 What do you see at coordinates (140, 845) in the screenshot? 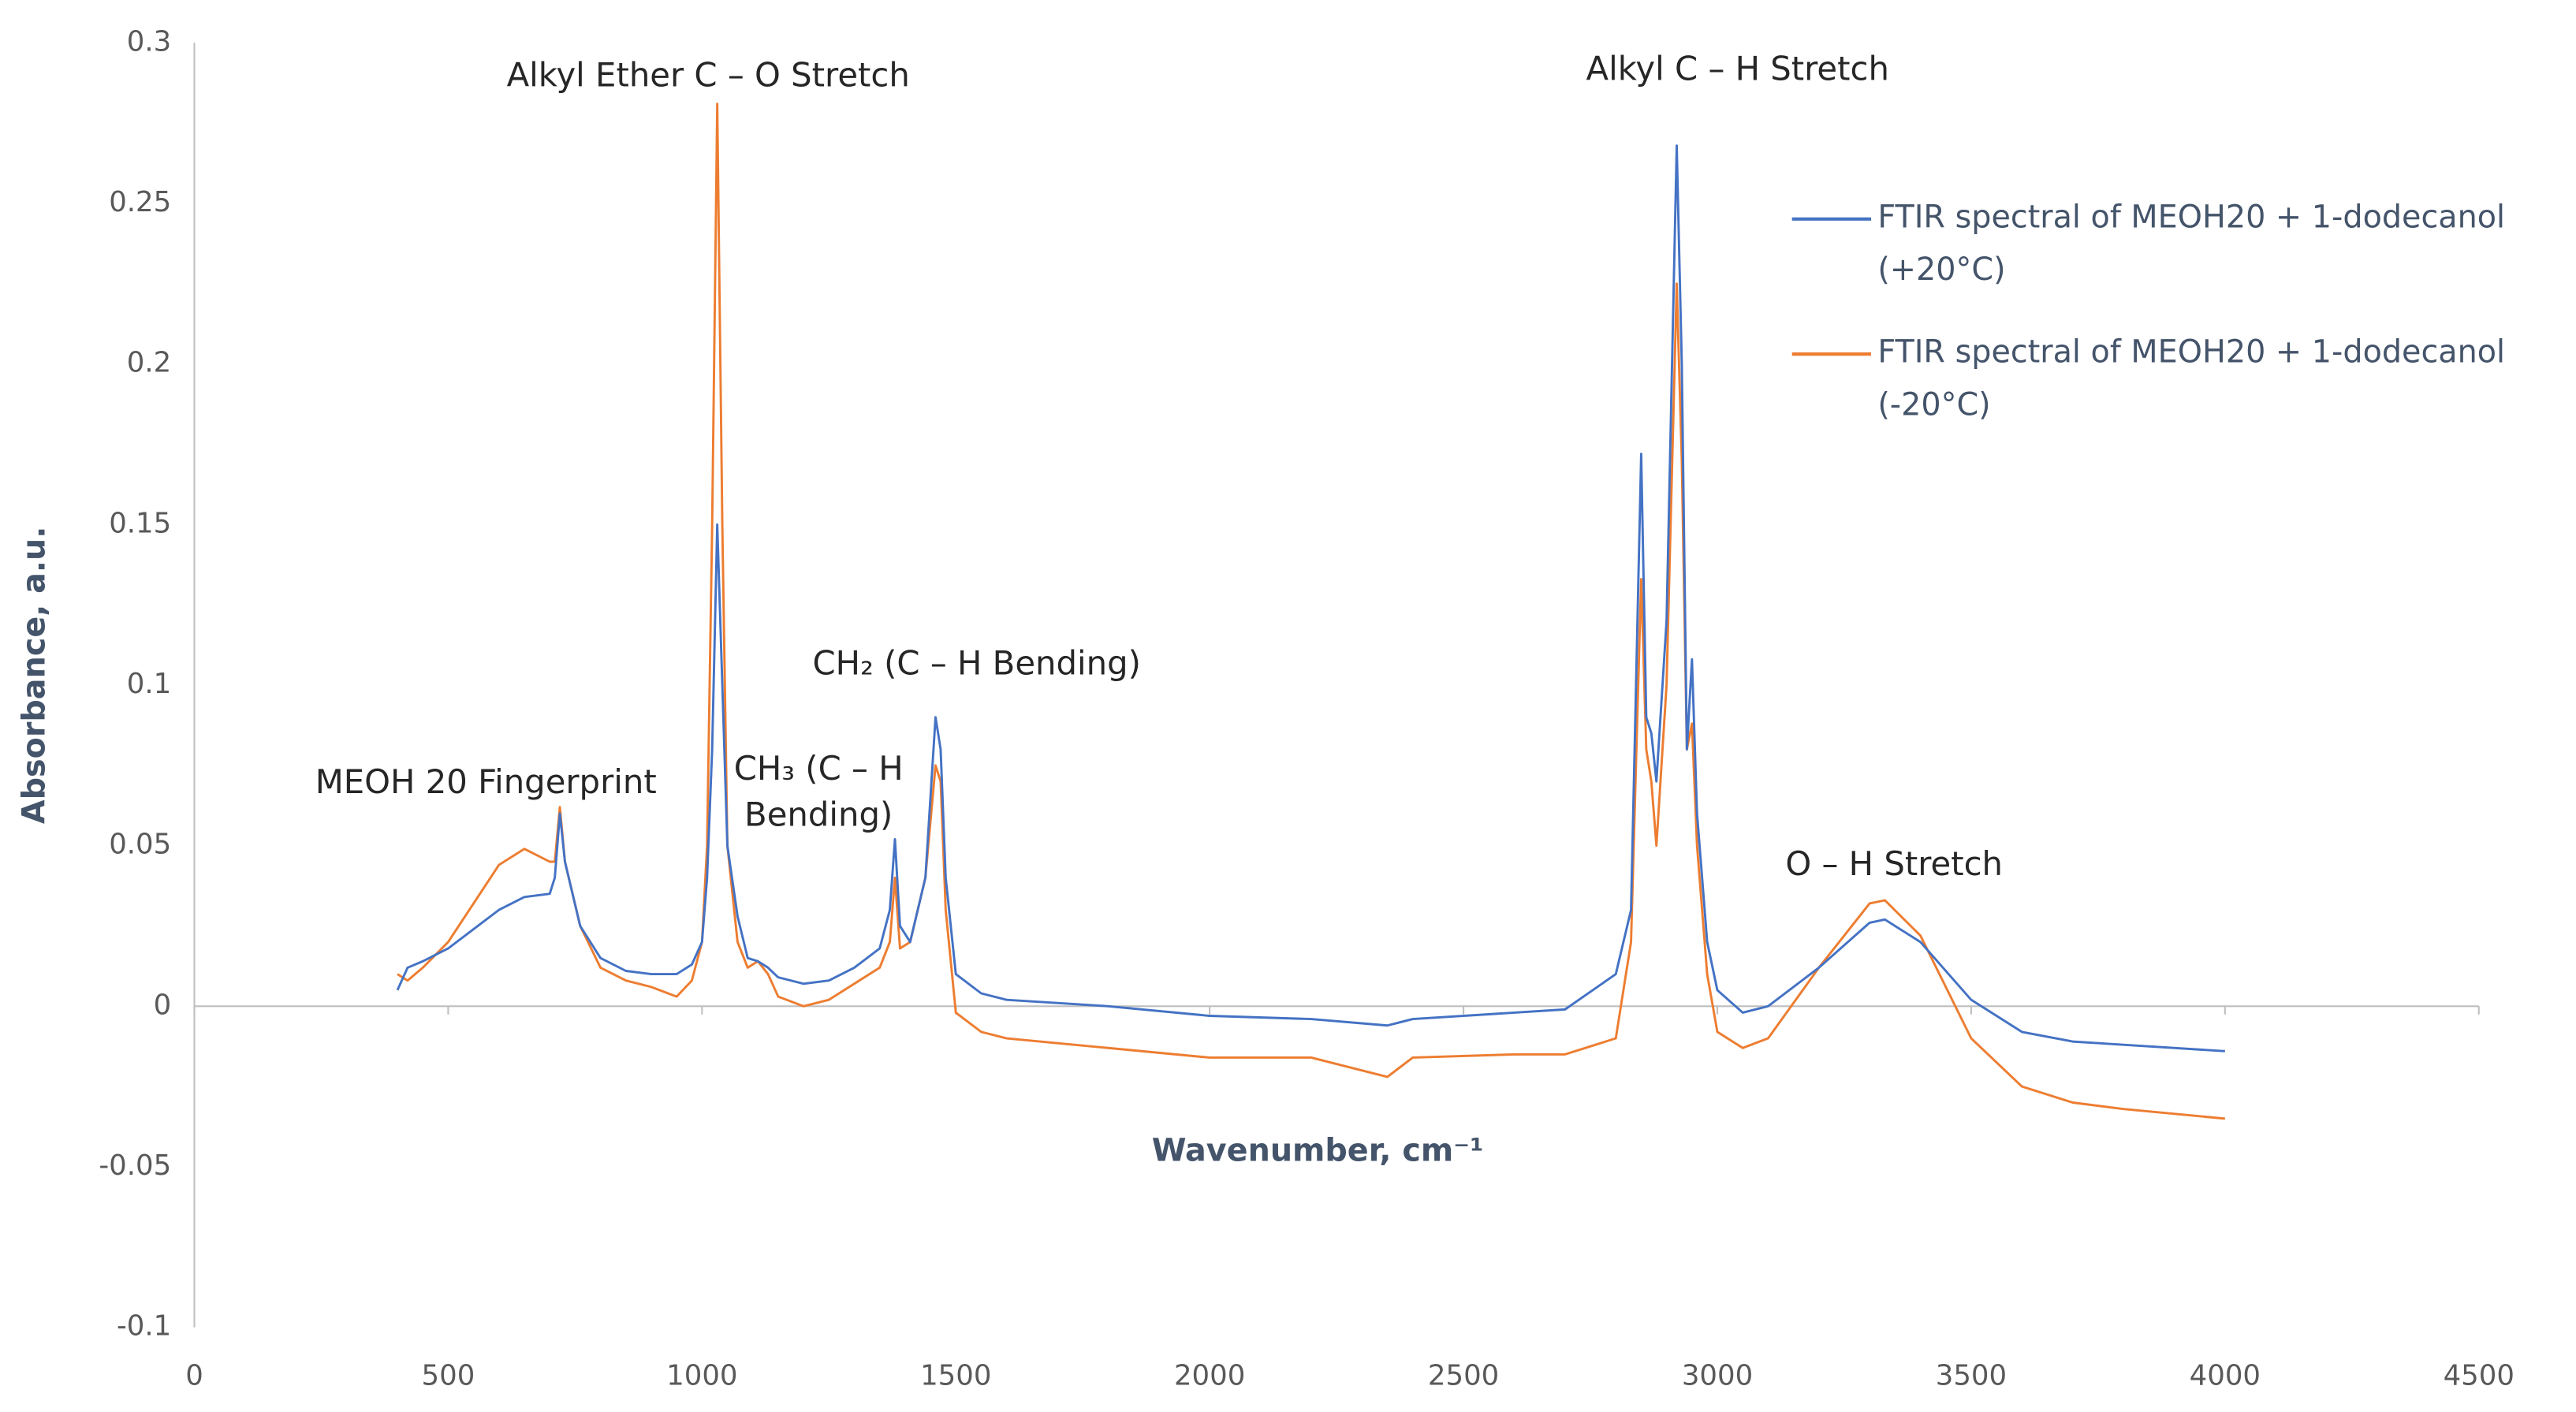
I see `y-tick-label: 0.05` at bounding box center [140, 845].